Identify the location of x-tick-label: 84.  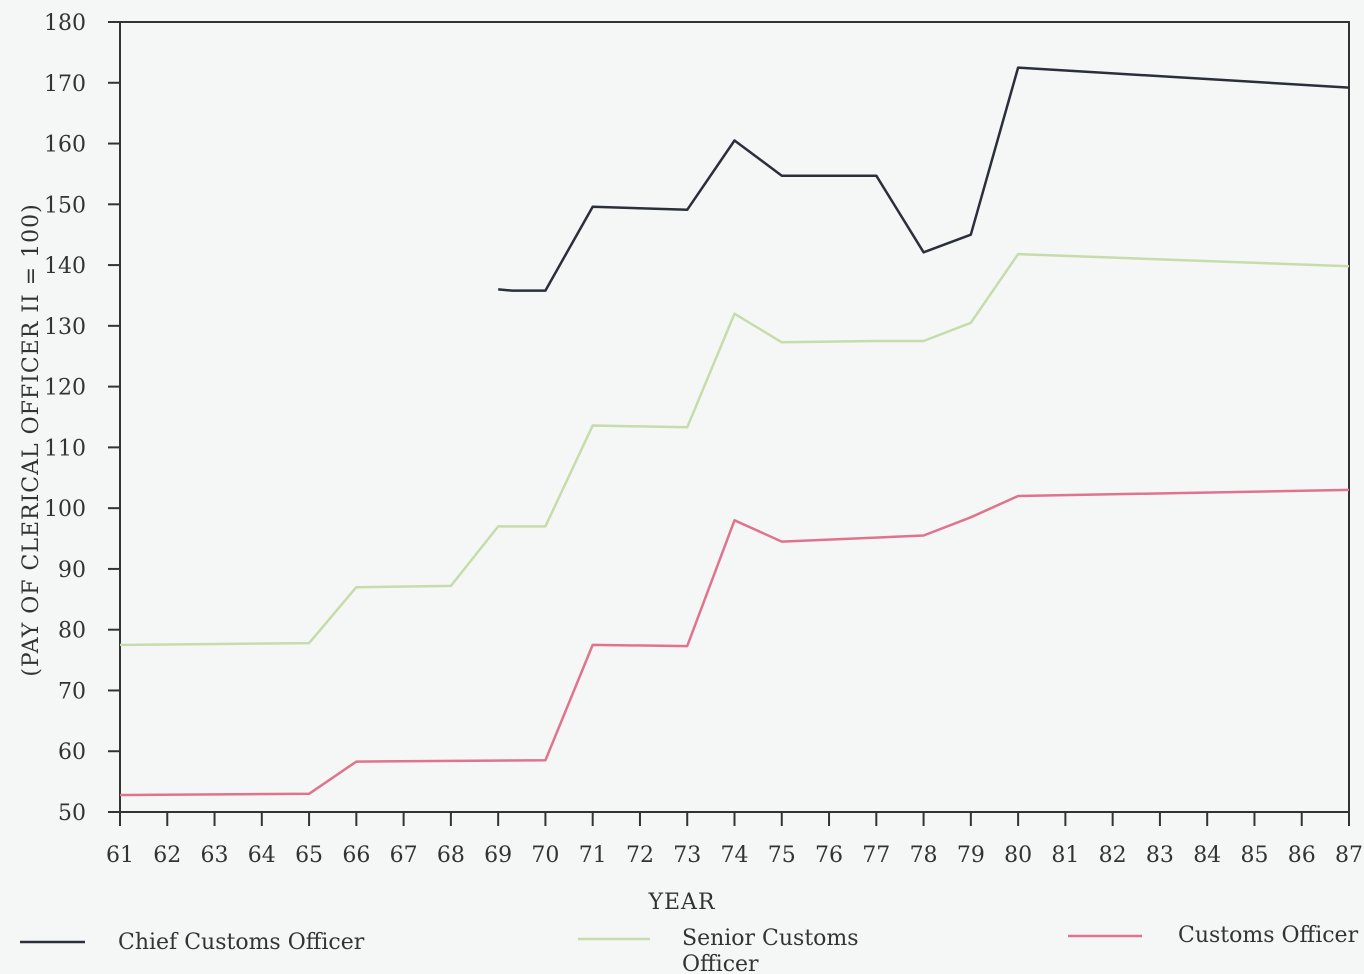
(1207, 855).